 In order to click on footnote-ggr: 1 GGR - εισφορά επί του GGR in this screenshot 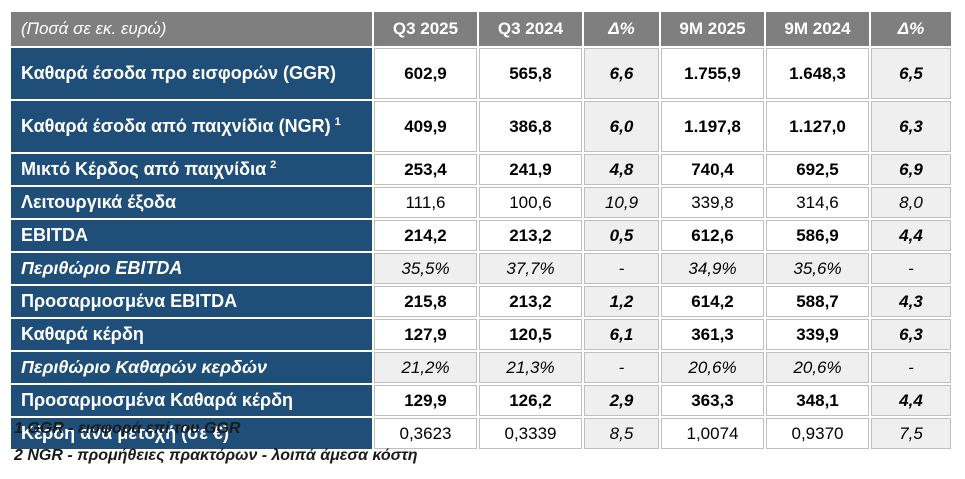, I will do `click(127, 428)`.